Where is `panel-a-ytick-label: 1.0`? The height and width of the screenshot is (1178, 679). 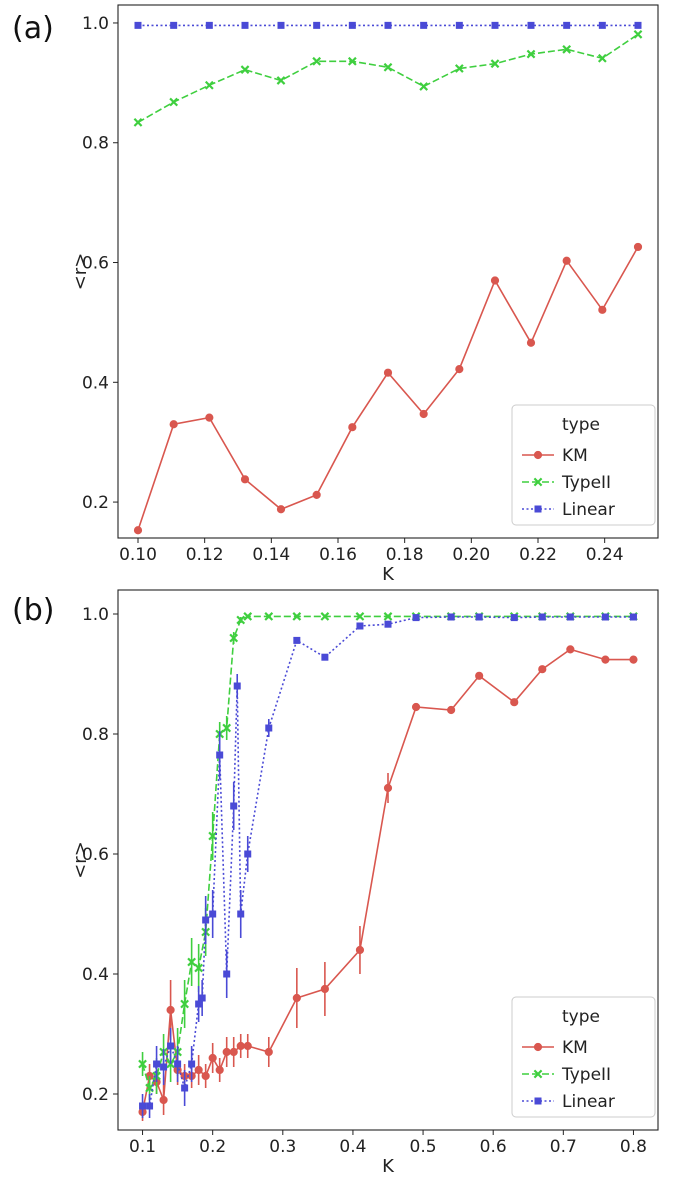
panel-a-ytick-label: 1.0 is located at coordinates (95, 24).